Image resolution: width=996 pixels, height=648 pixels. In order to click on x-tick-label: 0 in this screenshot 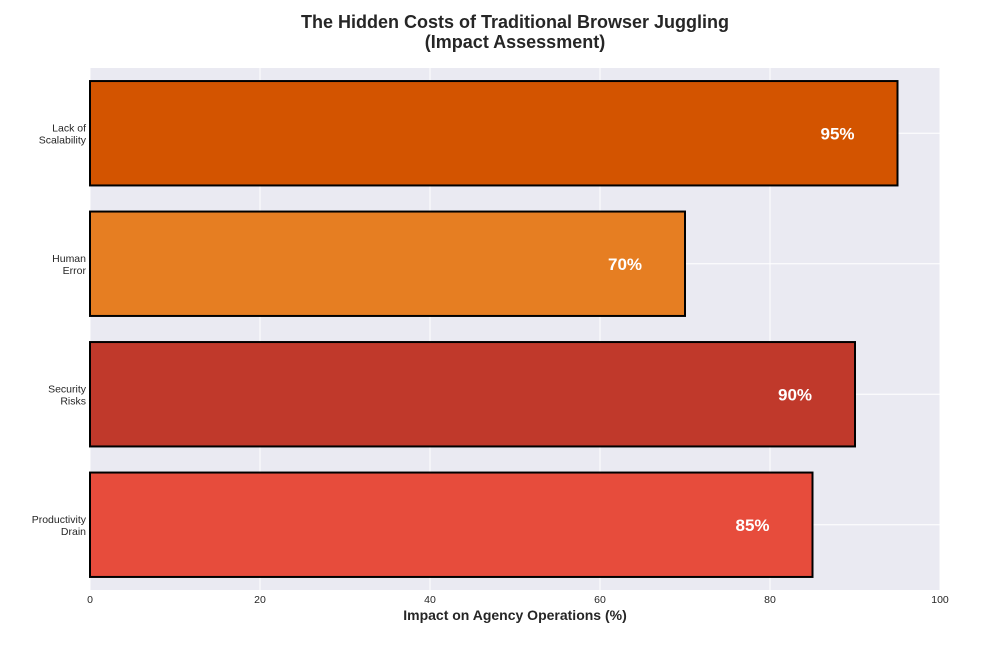, I will do `click(90, 600)`.